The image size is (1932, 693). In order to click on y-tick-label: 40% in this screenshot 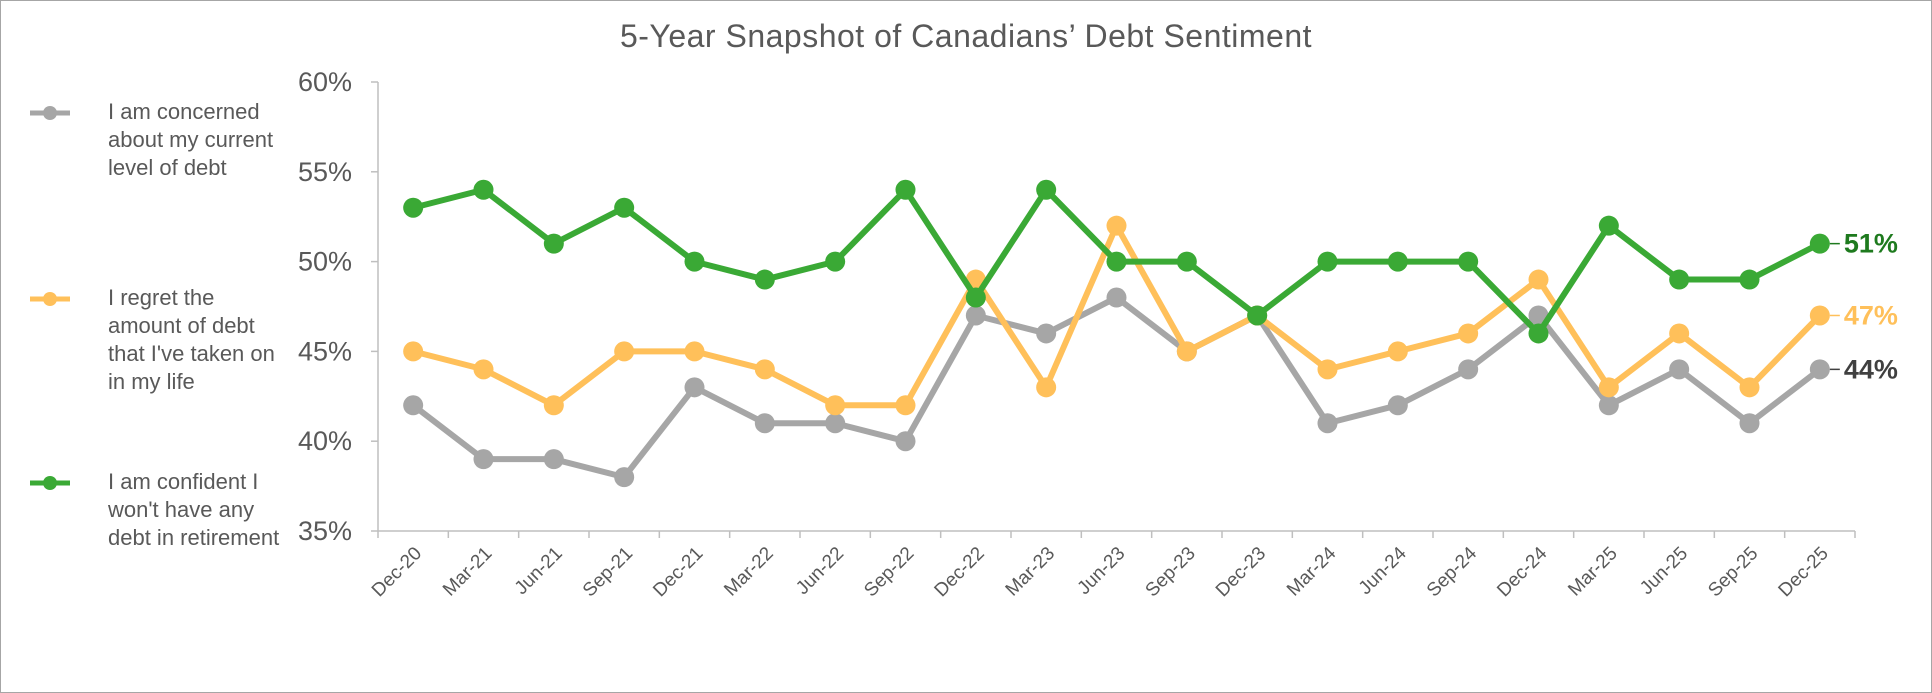, I will do `click(325, 441)`.